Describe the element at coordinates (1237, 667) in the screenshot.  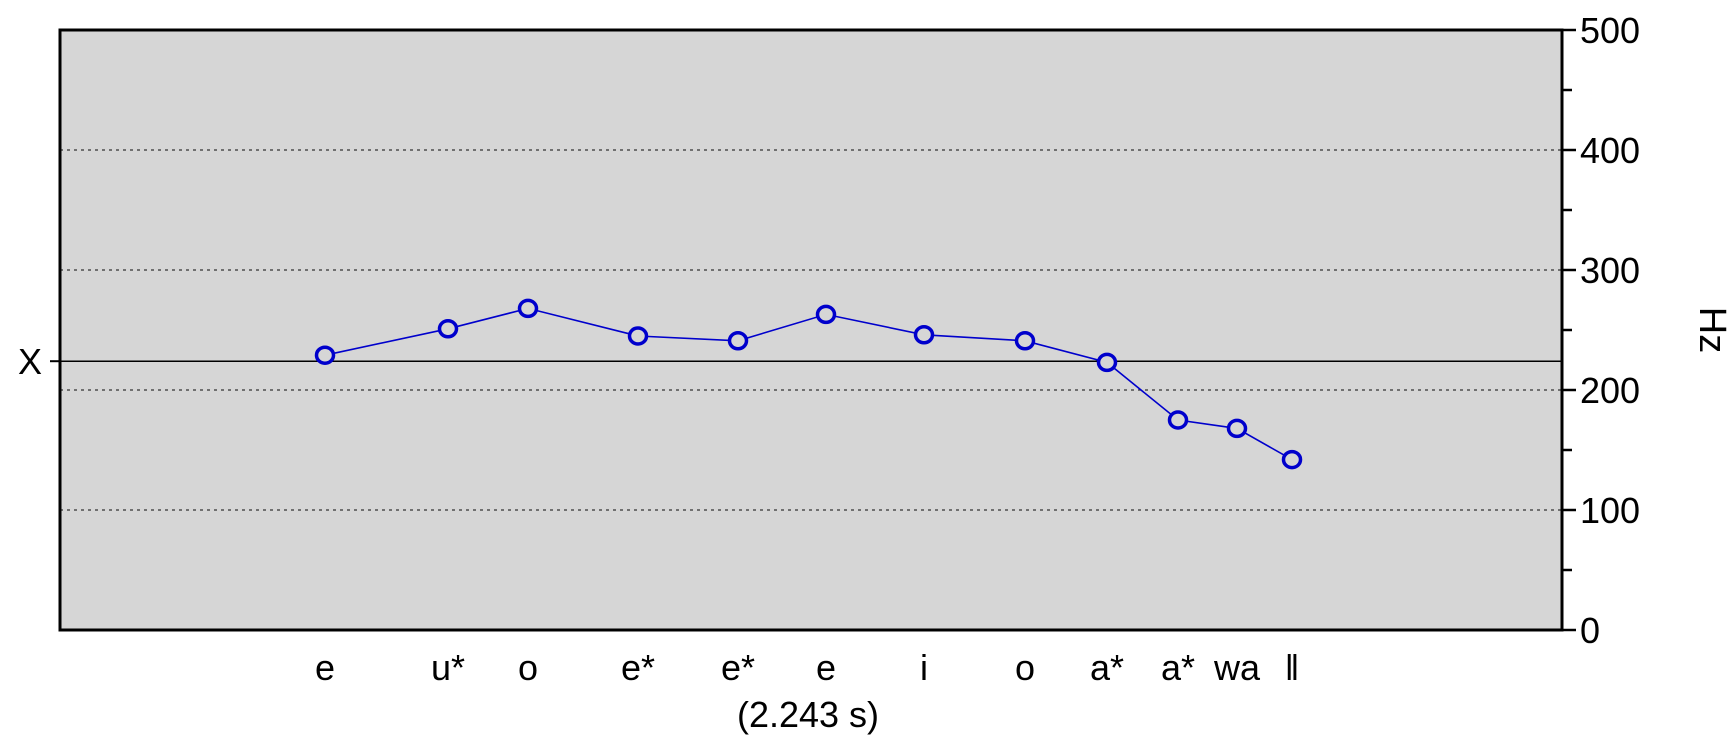
I see `segment-label: wa` at that location.